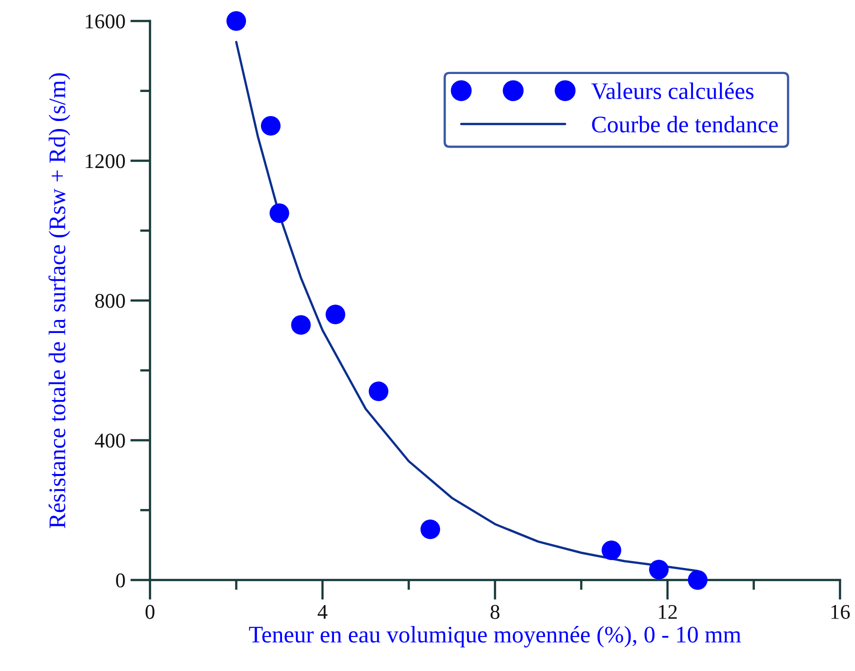 This screenshot has height=671, width=855. Describe the element at coordinates (672, 91) in the screenshot. I see `legend-label: Valeurs calculées` at that location.